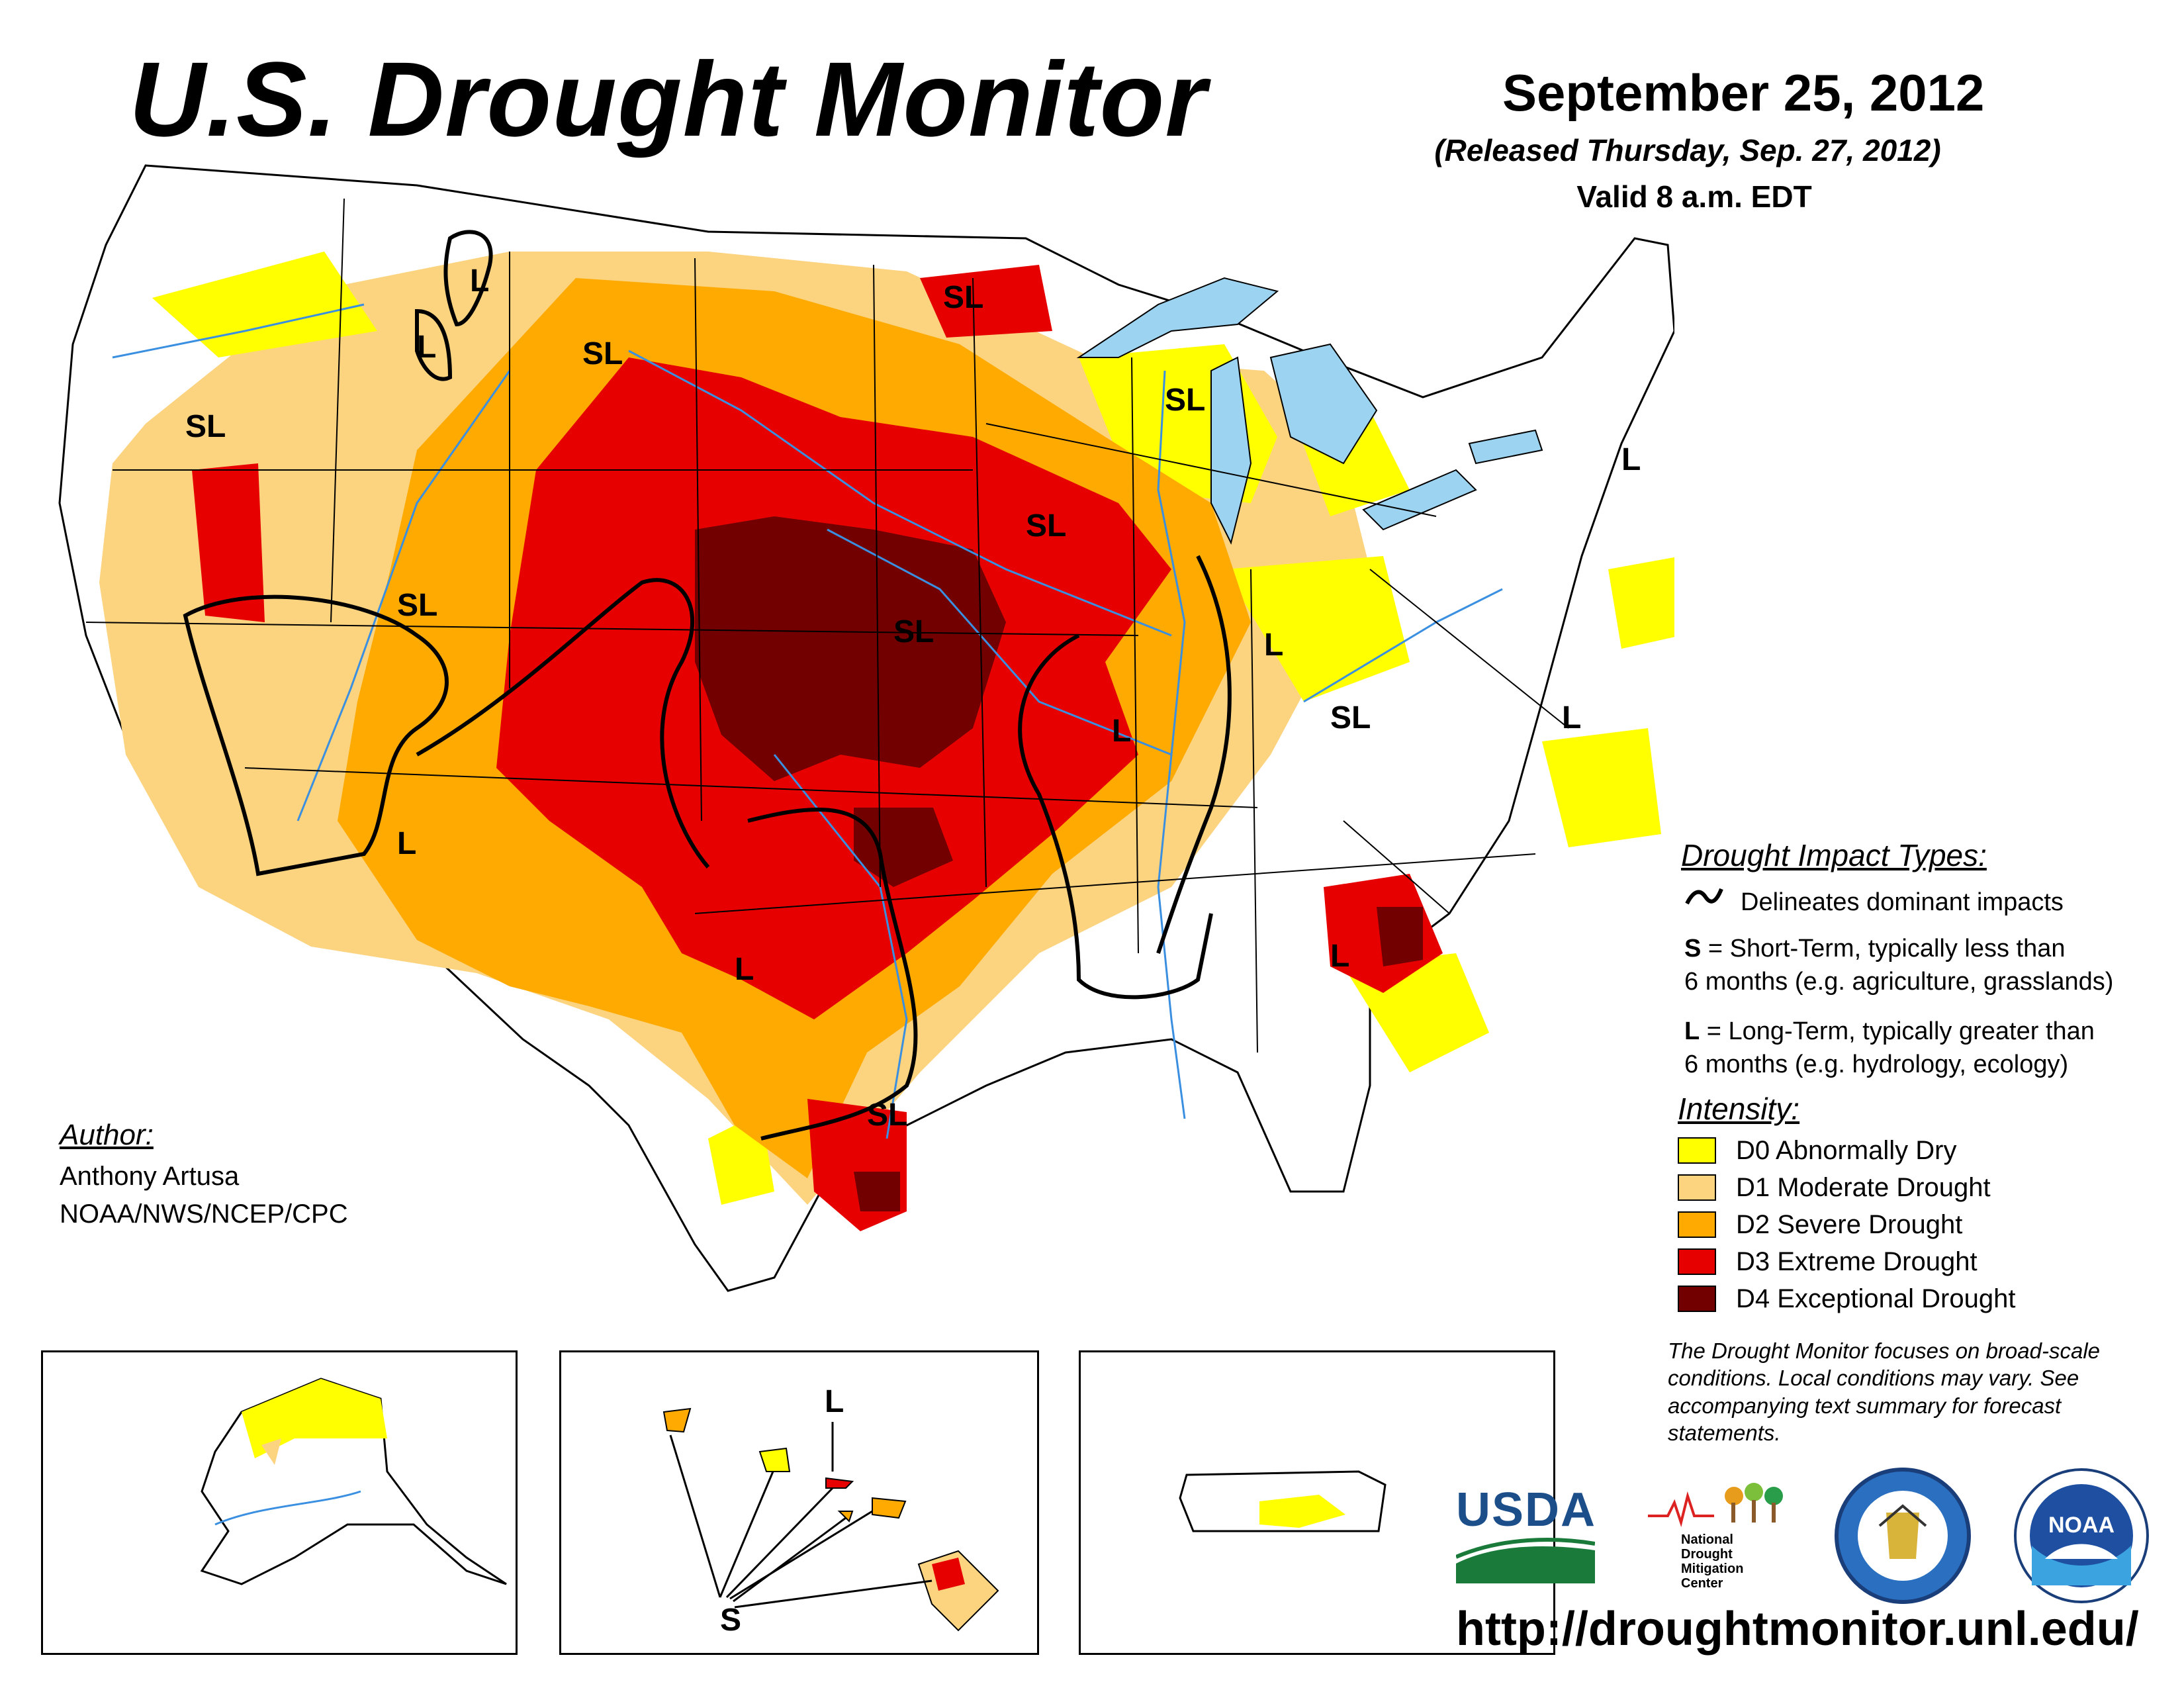 The image size is (2184, 1688). What do you see at coordinates (1231, 450) in the screenshot?
I see `lake-michigan` at bounding box center [1231, 450].